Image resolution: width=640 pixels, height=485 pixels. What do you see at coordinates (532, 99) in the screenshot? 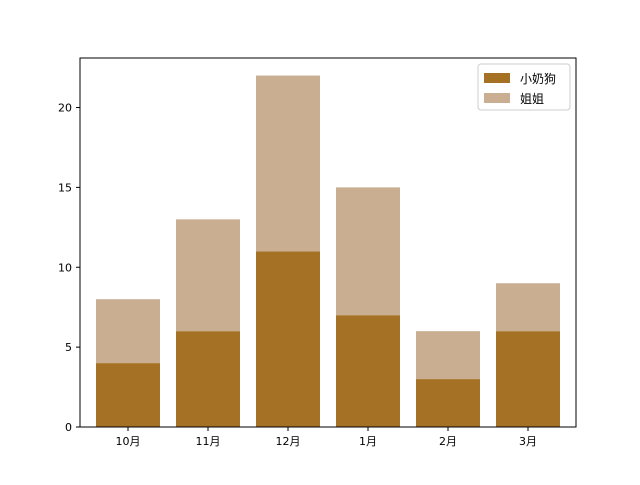
I see `legend-label: 姐姐` at bounding box center [532, 99].